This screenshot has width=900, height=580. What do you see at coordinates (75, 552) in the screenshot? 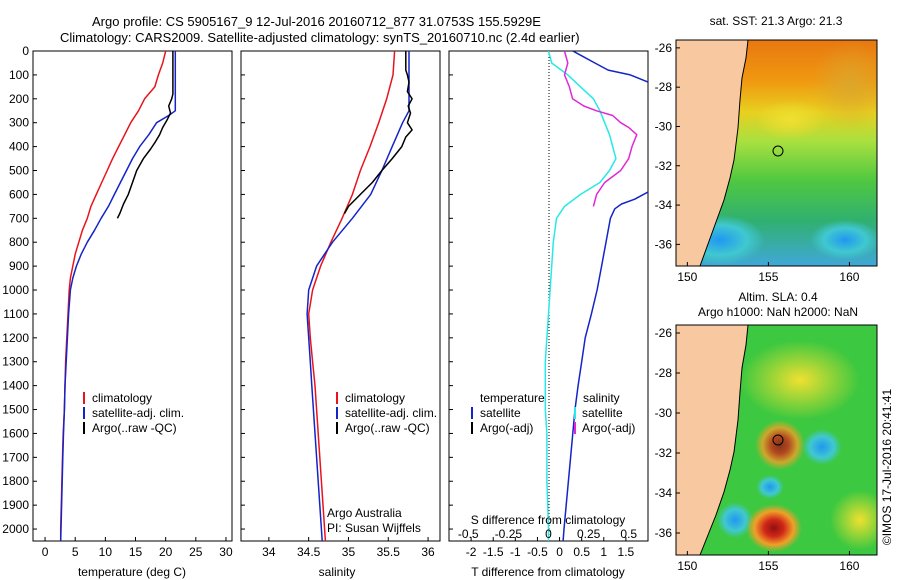
I see `x-tick-label: 5` at bounding box center [75, 552].